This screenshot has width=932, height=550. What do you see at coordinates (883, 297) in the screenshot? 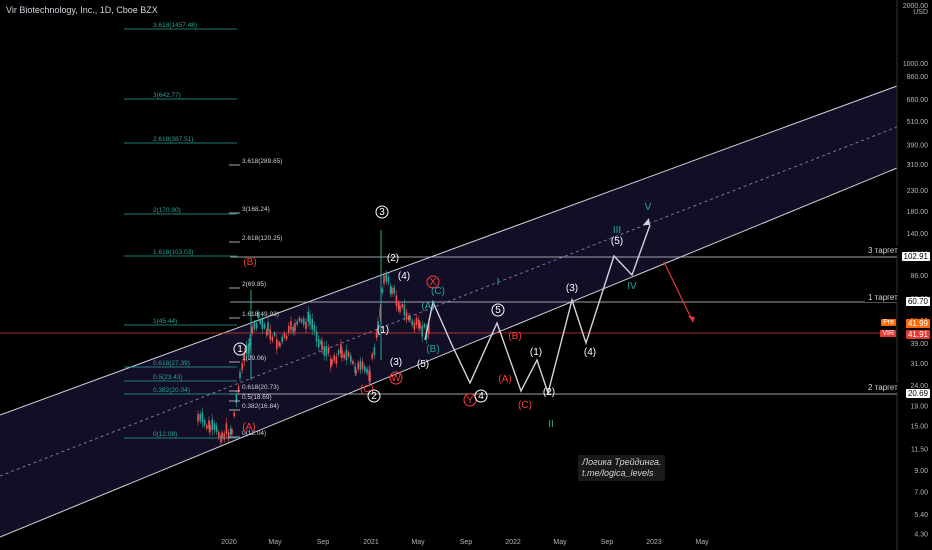
I see `target-1-label: 1 таргет` at bounding box center [883, 297].